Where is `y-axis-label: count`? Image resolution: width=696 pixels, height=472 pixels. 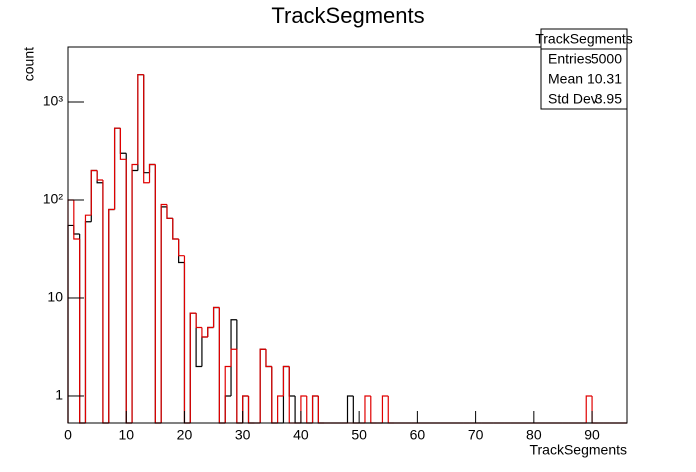
y-axis-label: count is located at coordinates (29, 64).